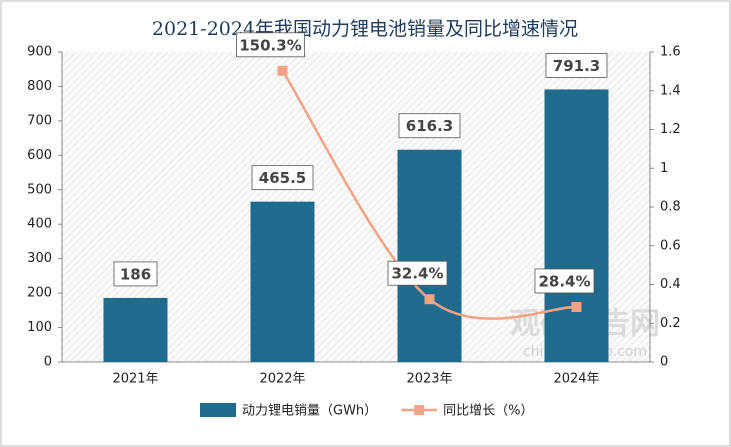 This screenshot has height=447, width=731. Describe the element at coordinates (39, 327) in the screenshot. I see `y-tick-label: 100` at that location.